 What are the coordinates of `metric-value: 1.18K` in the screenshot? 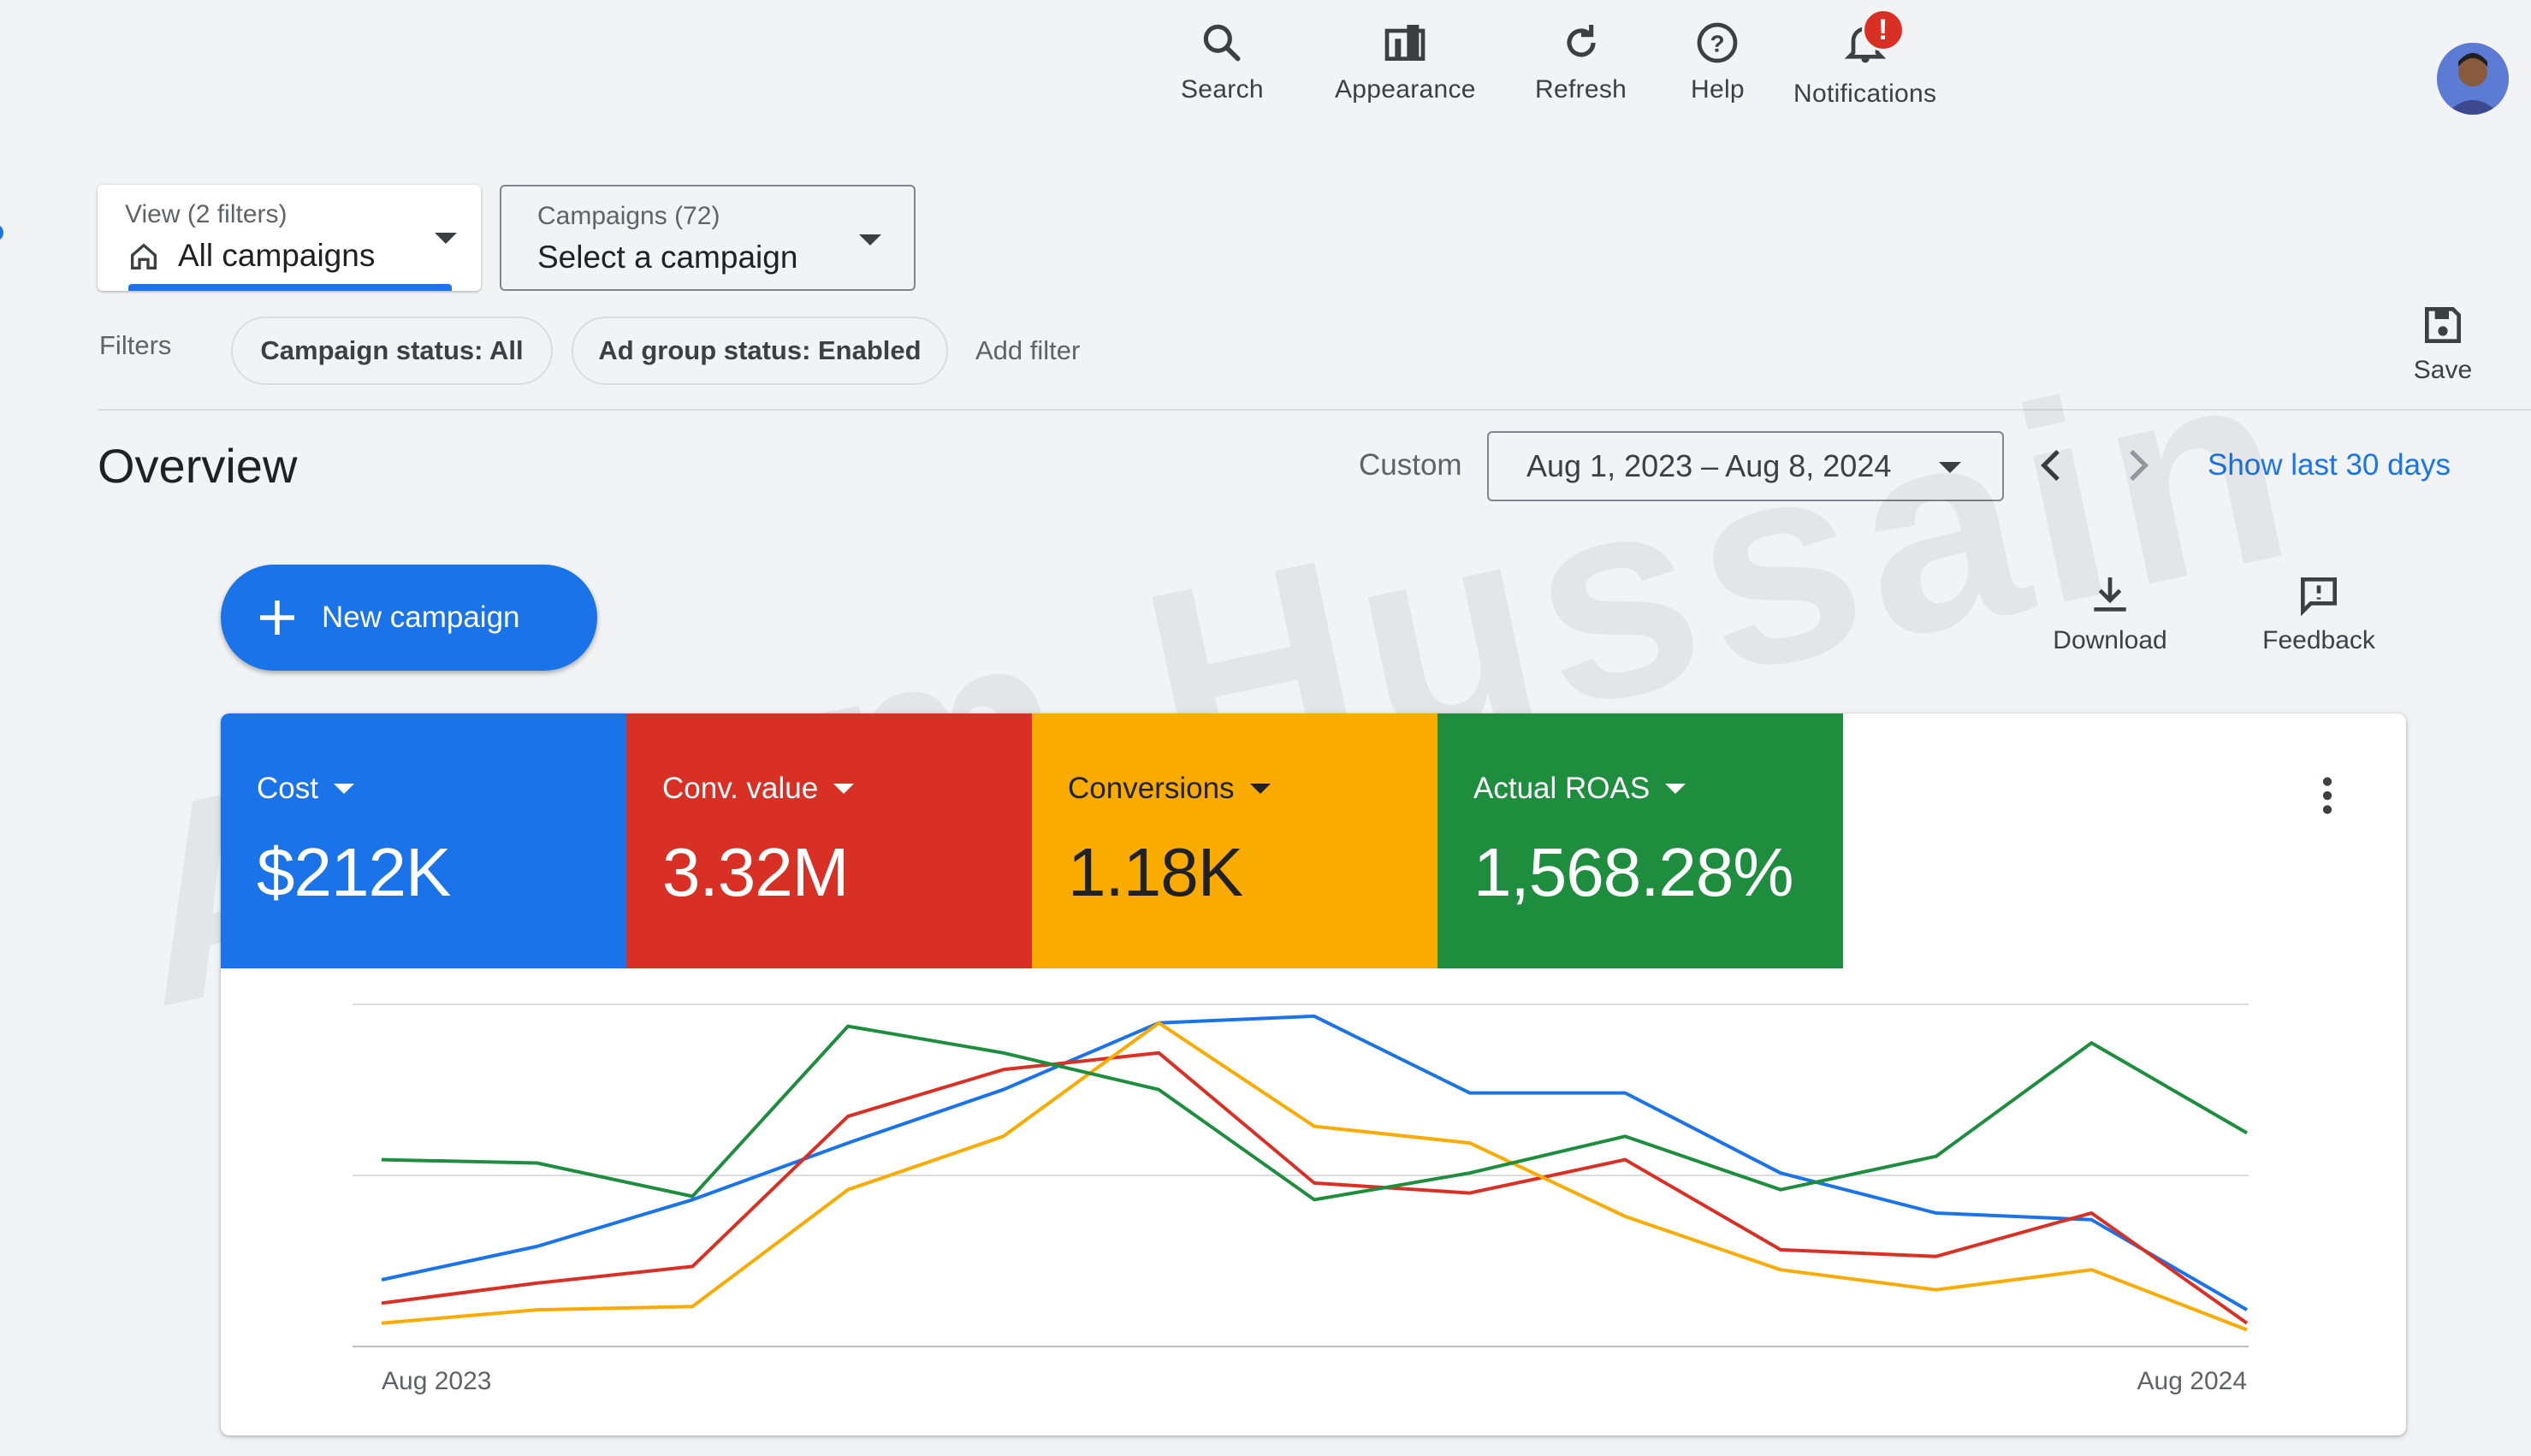 It's located at (1156, 872).